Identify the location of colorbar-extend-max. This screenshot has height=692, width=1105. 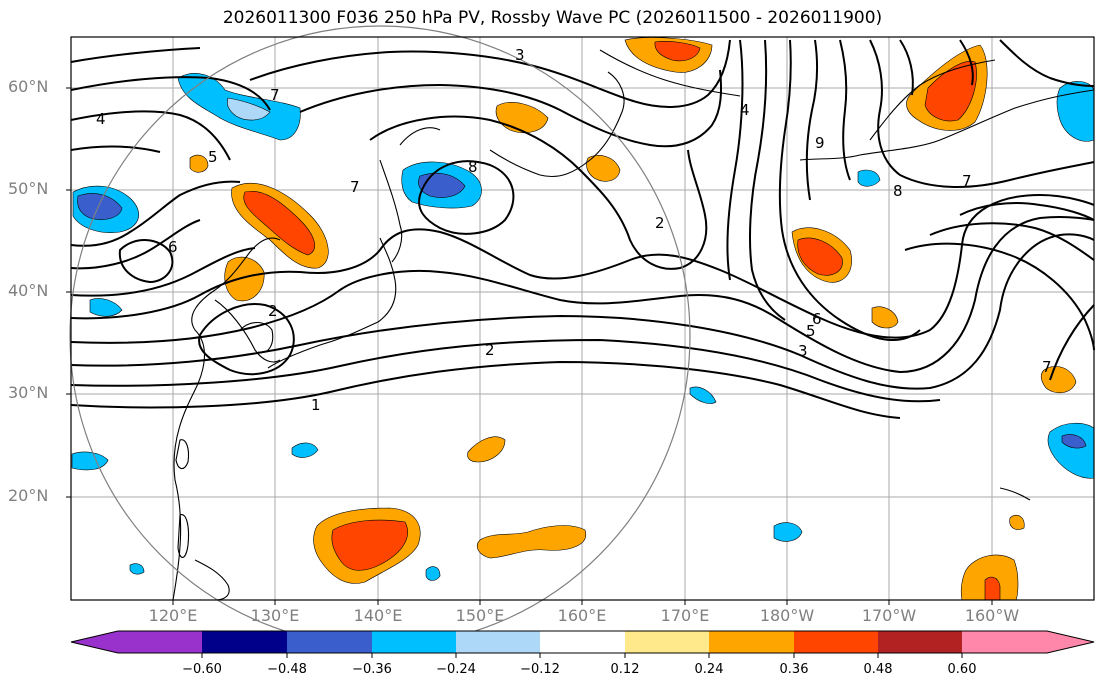
(1070, 642).